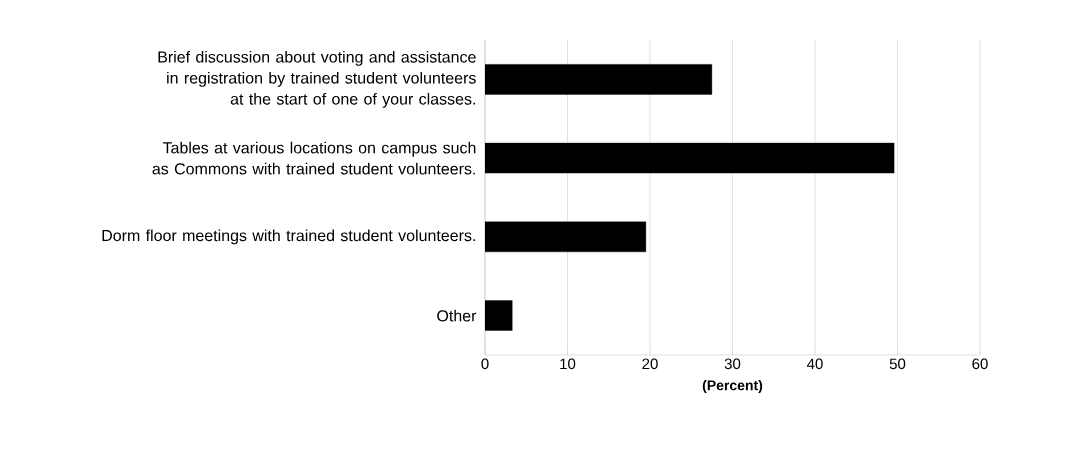  Describe the element at coordinates (457, 315) in the screenshot. I see `y-tick-label: Other` at that location.